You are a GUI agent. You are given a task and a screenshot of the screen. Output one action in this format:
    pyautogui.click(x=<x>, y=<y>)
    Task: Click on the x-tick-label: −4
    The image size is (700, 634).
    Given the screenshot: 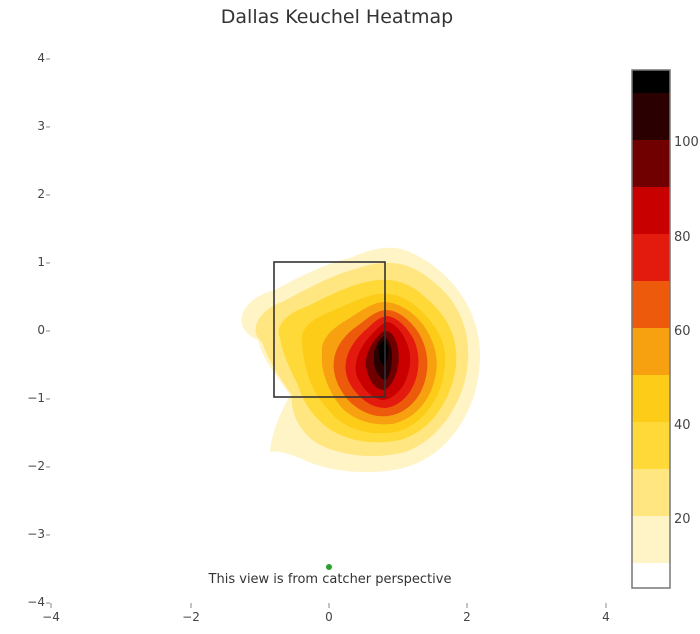 What is the action you would take?
    pyautogui.click(x=51, y=617)
    